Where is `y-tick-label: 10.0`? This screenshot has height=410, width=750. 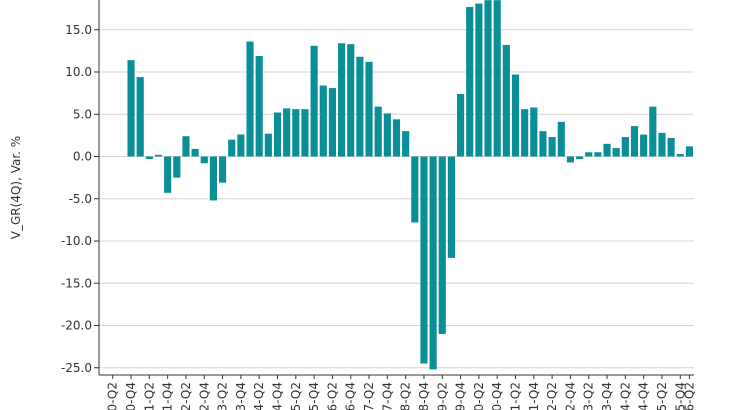
y-tick-label: 10.0 is located at coordinates (78, 72).